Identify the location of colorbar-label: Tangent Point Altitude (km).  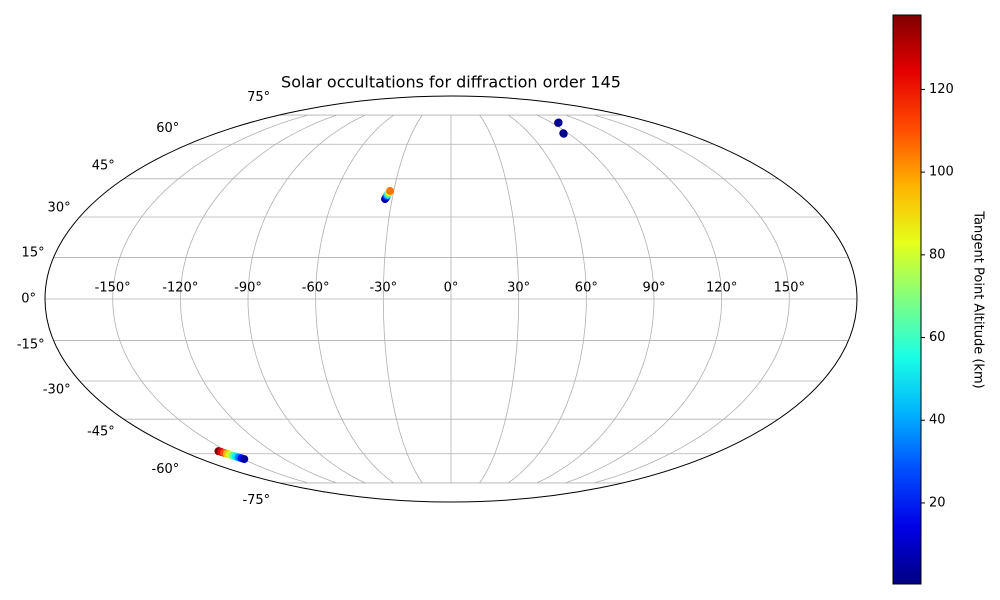
(978, 299).